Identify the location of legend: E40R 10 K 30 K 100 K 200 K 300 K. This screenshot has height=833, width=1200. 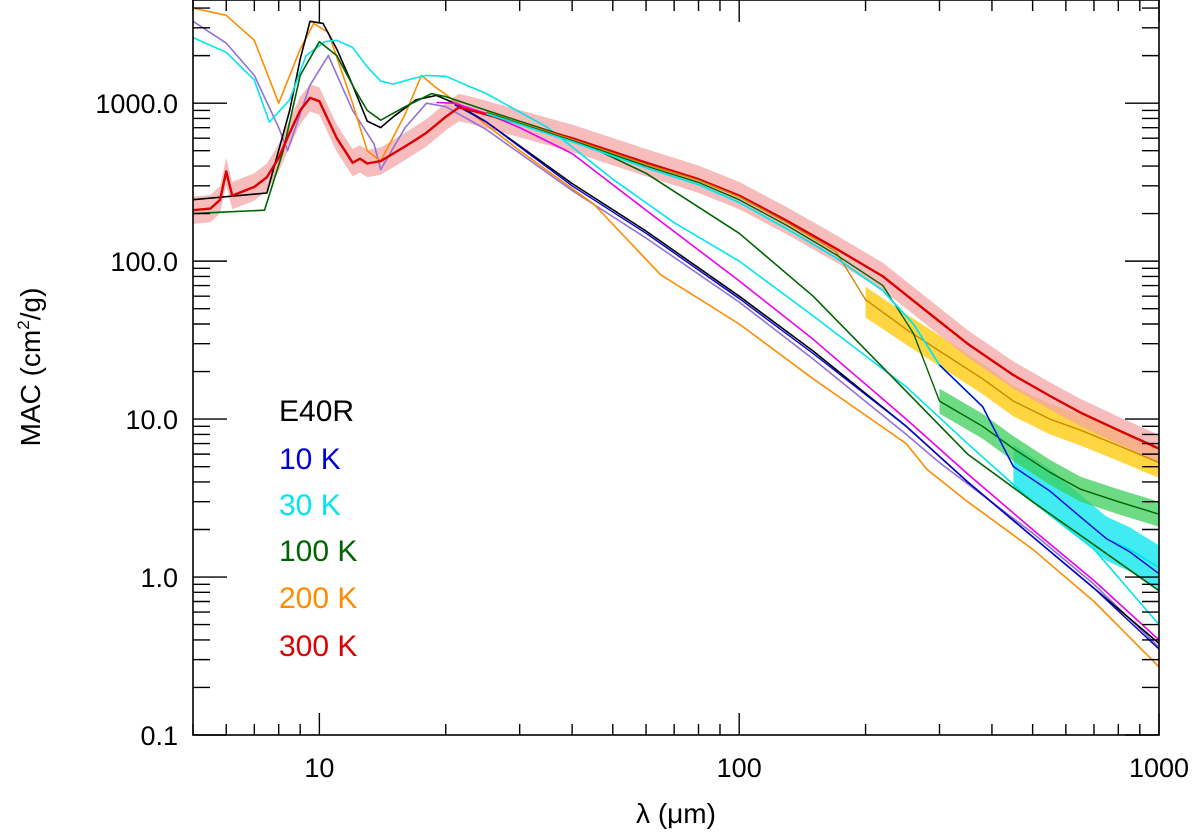
(318, 529).